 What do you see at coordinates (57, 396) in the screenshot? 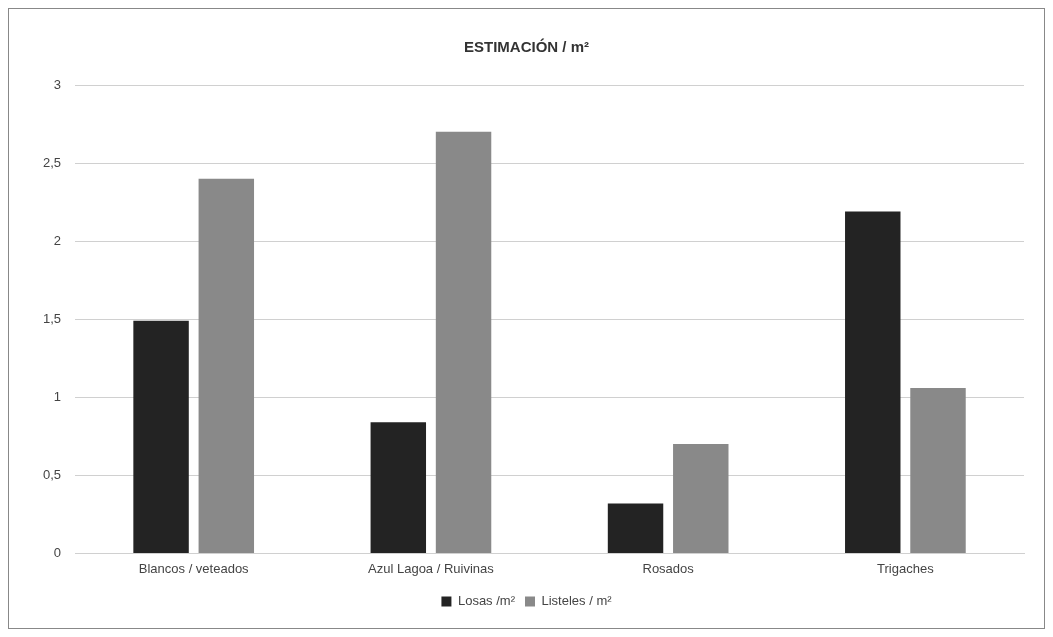
I see `y-tick-label: 1` at bounding box center [57, 396].